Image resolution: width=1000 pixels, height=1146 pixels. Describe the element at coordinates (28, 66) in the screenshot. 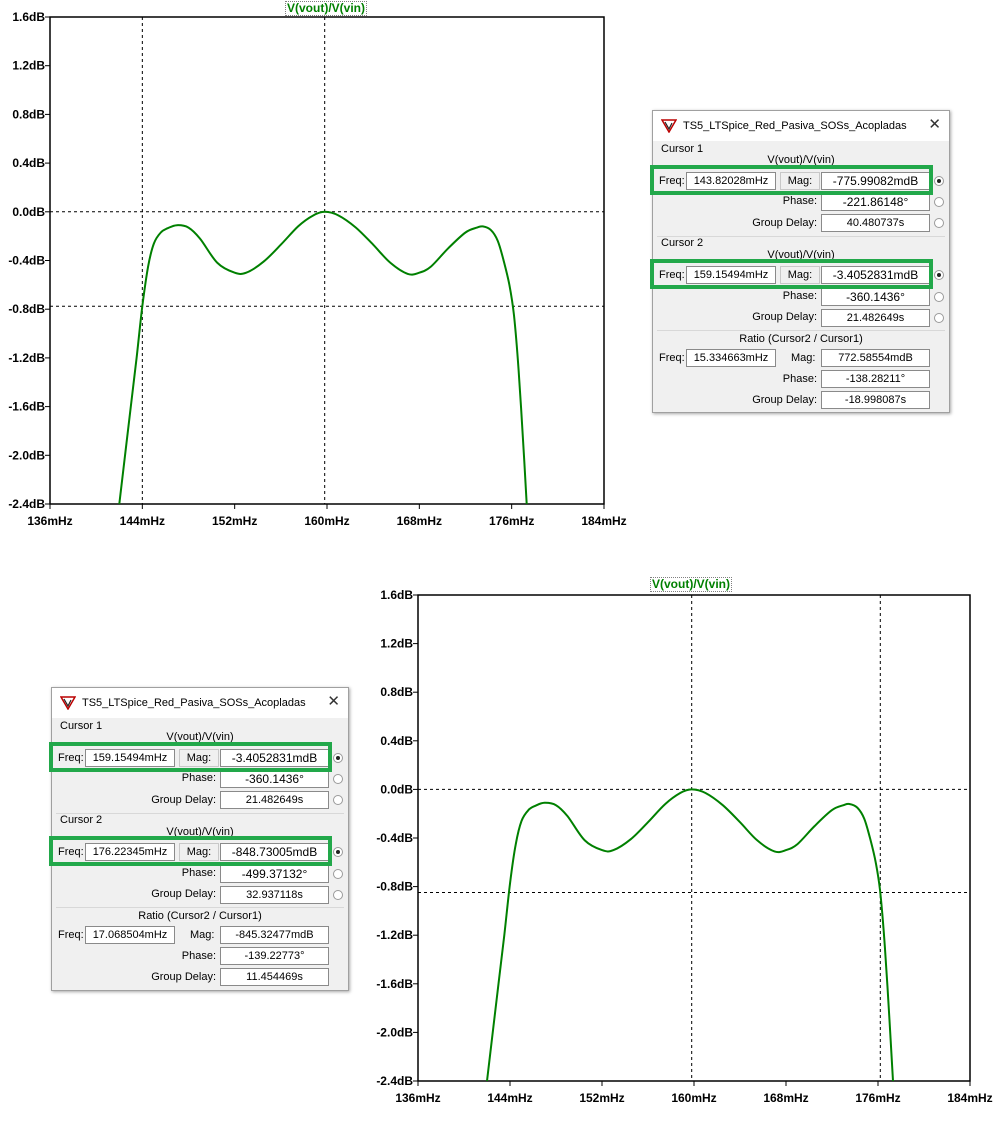

I see `y-tick-label: 1.2dB` at that location.